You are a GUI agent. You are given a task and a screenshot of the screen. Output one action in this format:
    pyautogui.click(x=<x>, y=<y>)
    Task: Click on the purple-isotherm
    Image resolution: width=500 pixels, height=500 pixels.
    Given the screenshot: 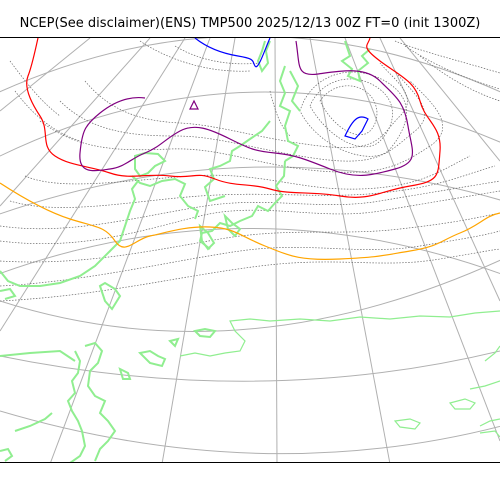 What is the action you would take?
    pyautogui.click(x=194, y=104)
    